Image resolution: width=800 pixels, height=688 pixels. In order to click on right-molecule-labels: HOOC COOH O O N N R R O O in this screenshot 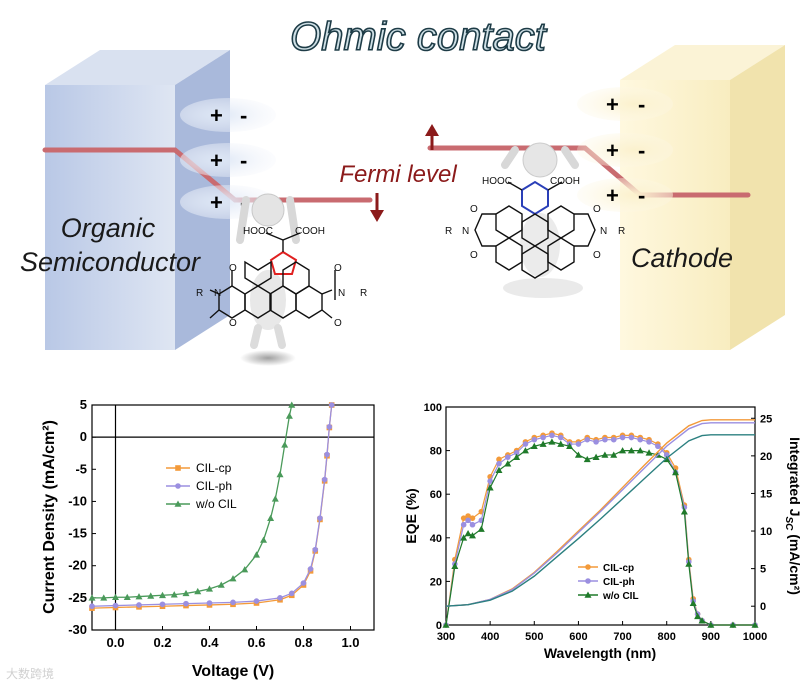, I will do `click(535, 218)`.